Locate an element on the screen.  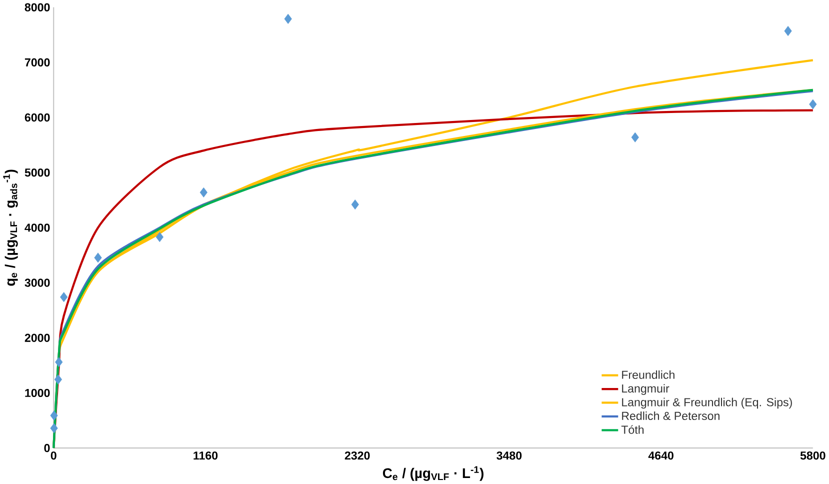
legend-label: Langmuir is located at coordinates (646, 389).